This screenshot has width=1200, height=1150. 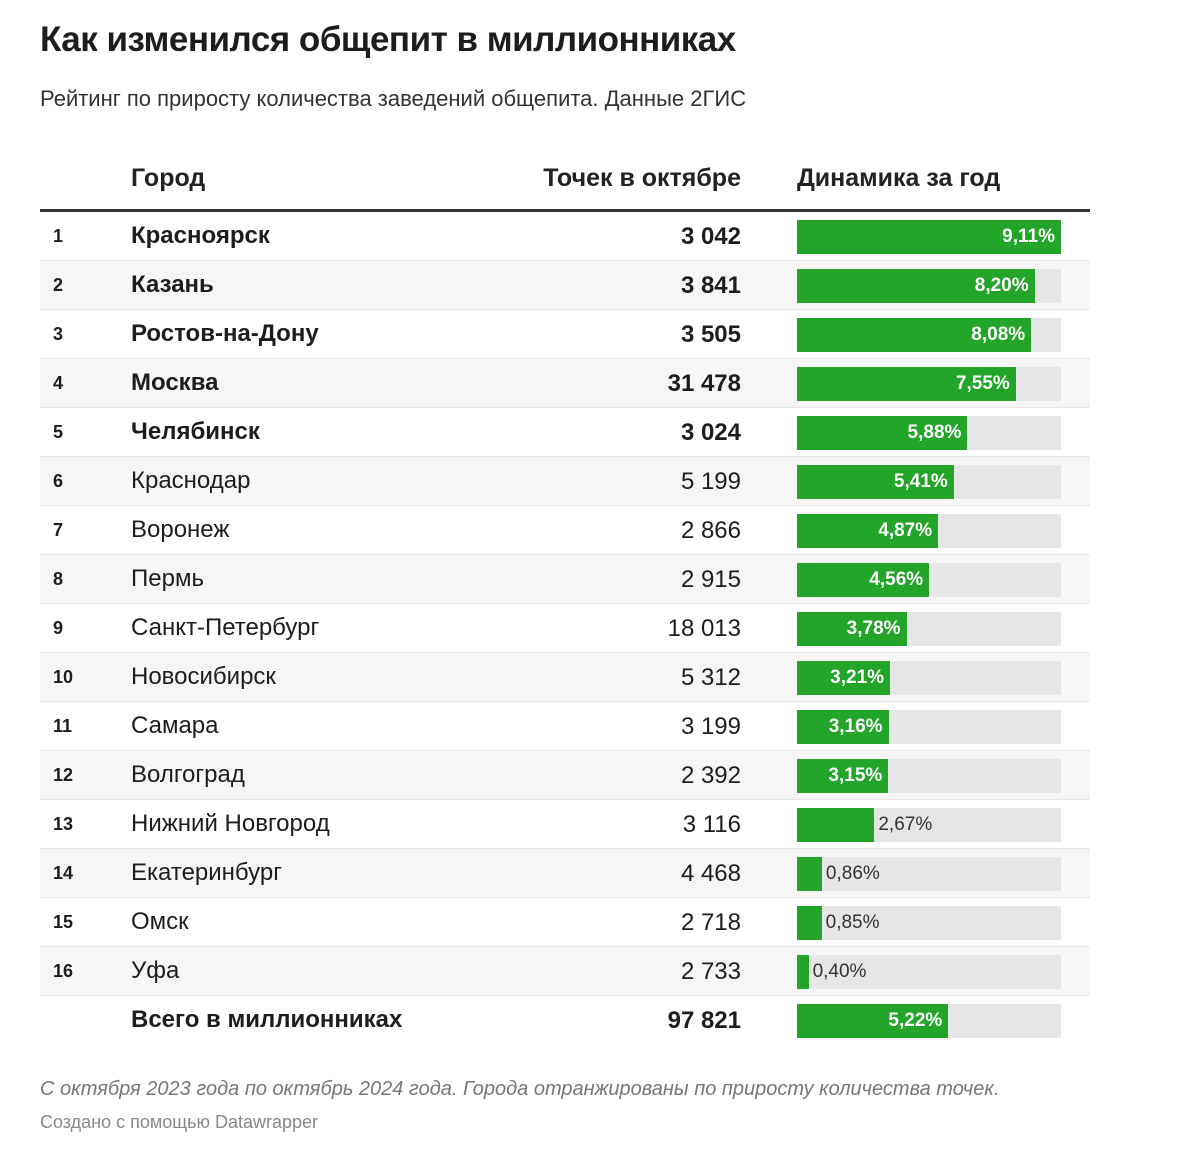 What do you see at coordinates (63, 824) in the screenshot?
I see `rank-cell: 13` at bounding box center [63, 824].